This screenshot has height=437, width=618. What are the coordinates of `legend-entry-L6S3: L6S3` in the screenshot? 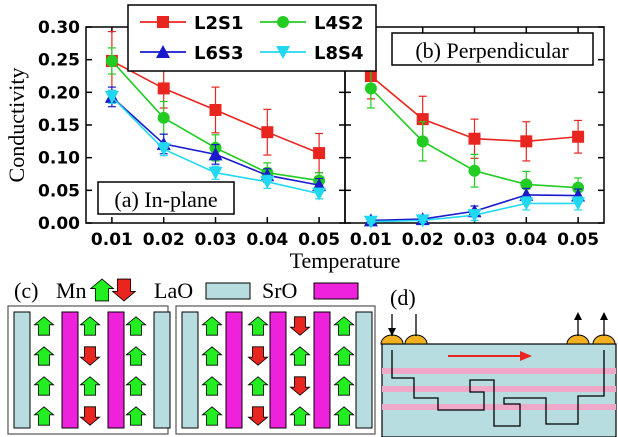 It's located at (191, 53).